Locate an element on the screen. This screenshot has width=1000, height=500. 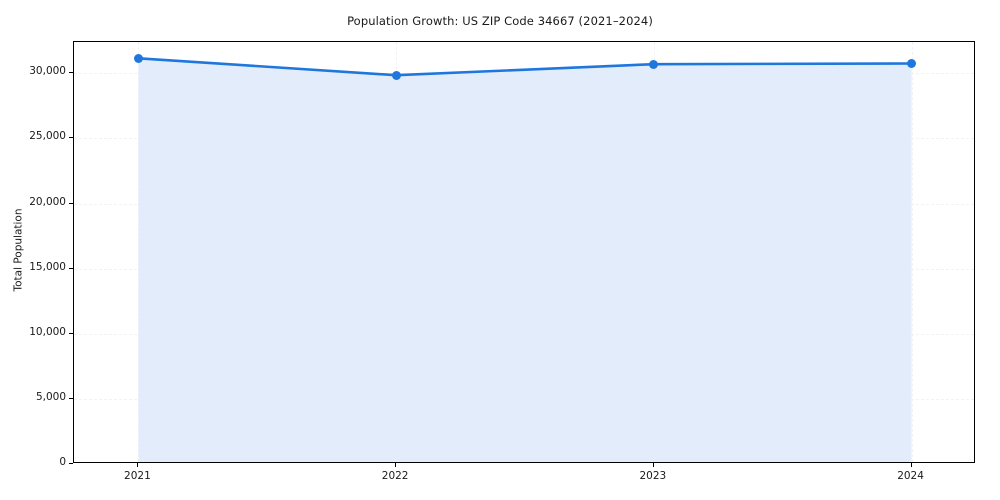
x-axis-tick-label: 2024 is located at coordinates (910, 476).